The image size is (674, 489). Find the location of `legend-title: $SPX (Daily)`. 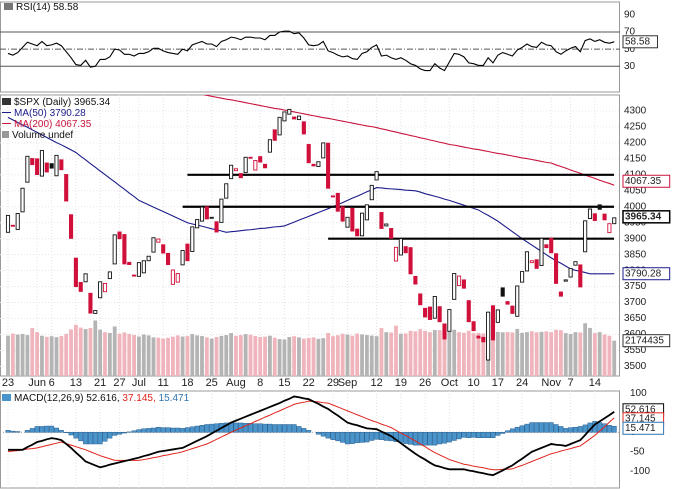

legend-title: $SPX (Daily) is located at coordinates (43, 102).